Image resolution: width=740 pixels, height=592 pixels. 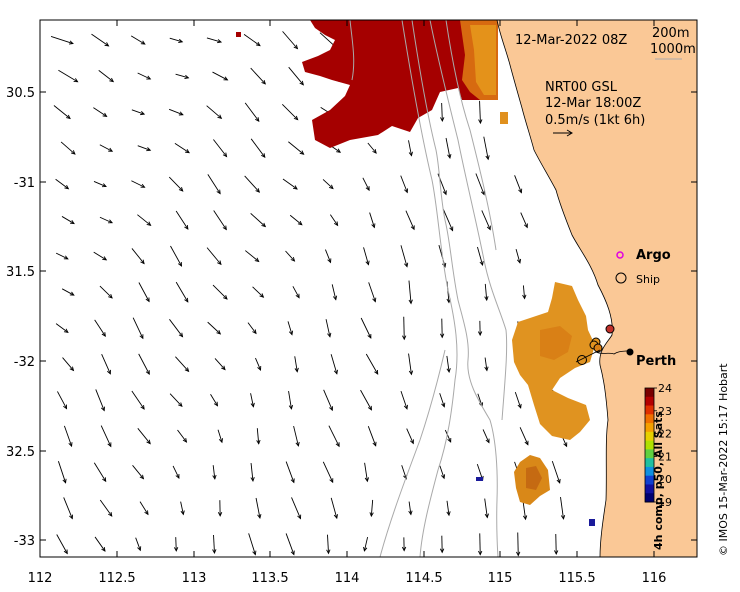 I want to click on y-tick-label: 32.5, so click(x=20, y=452).